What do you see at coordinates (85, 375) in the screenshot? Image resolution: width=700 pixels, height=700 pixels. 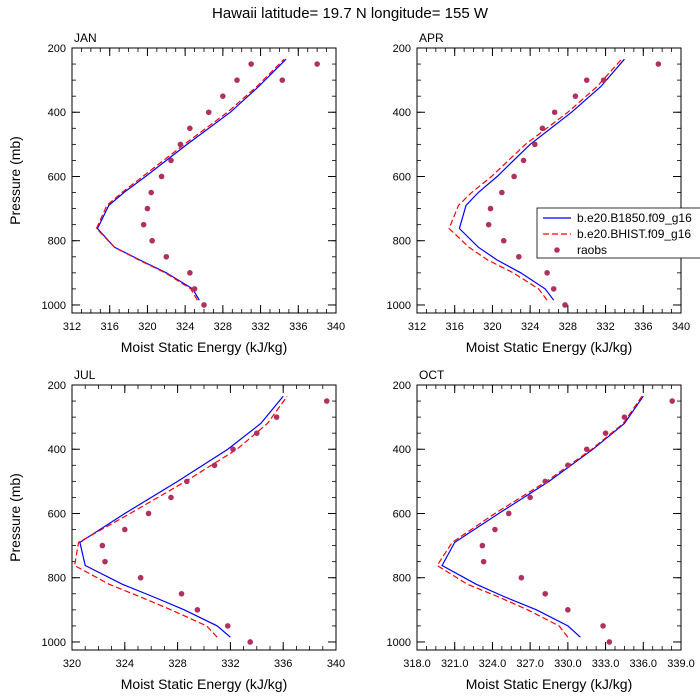 I see `panel-label: JUL` at bounding box center [85, 375].